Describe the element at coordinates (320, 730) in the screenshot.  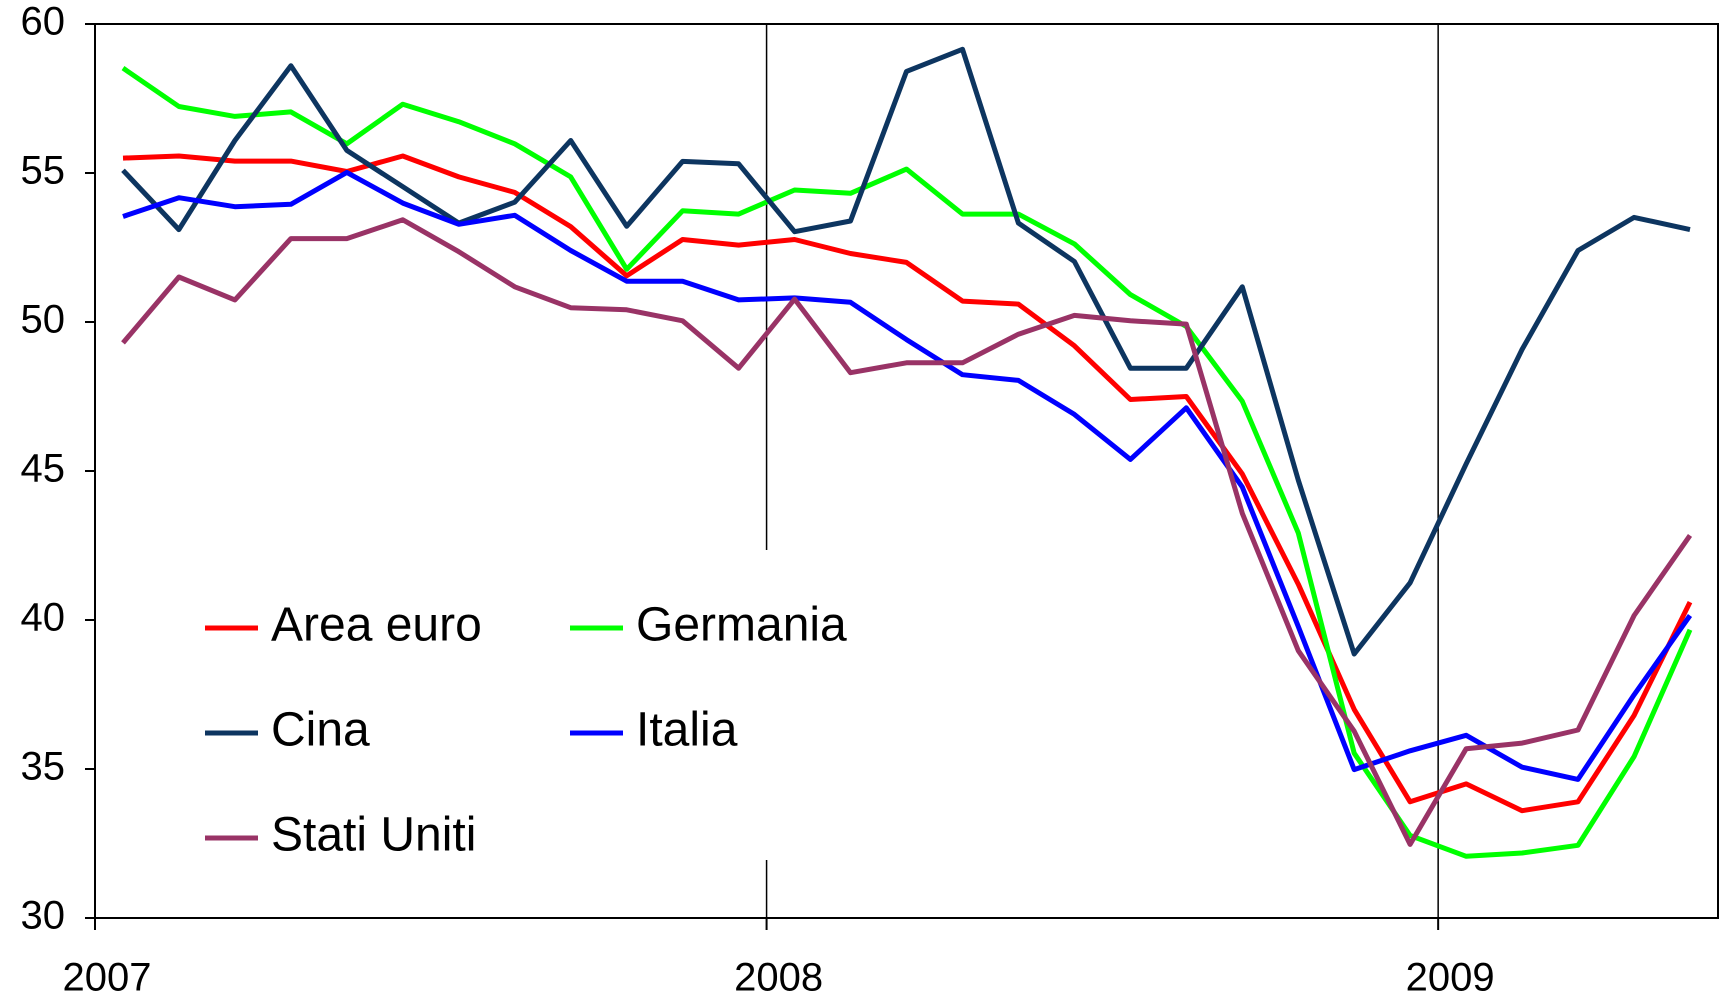
I see `legend-label: Cina` at that location.